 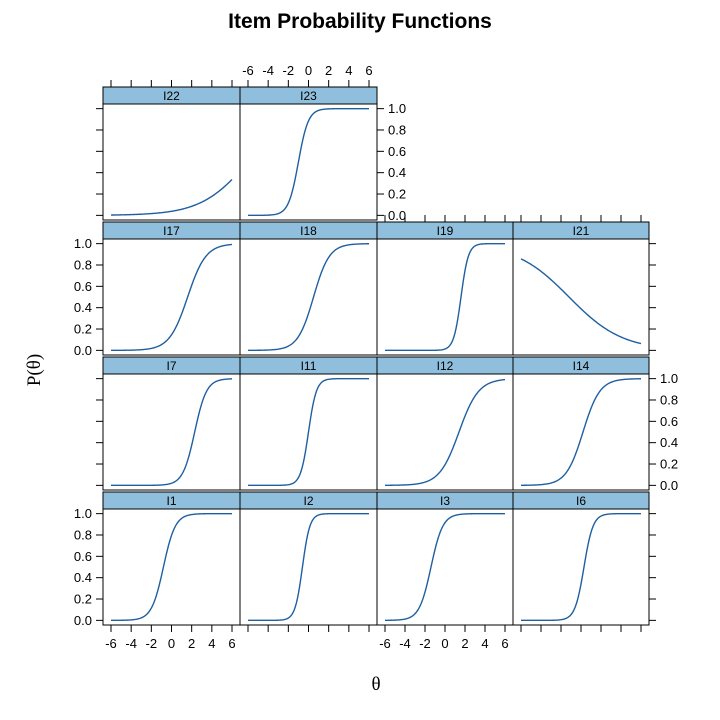 I want to click on panel-strip-label: I3, so click(x=445, y=501).